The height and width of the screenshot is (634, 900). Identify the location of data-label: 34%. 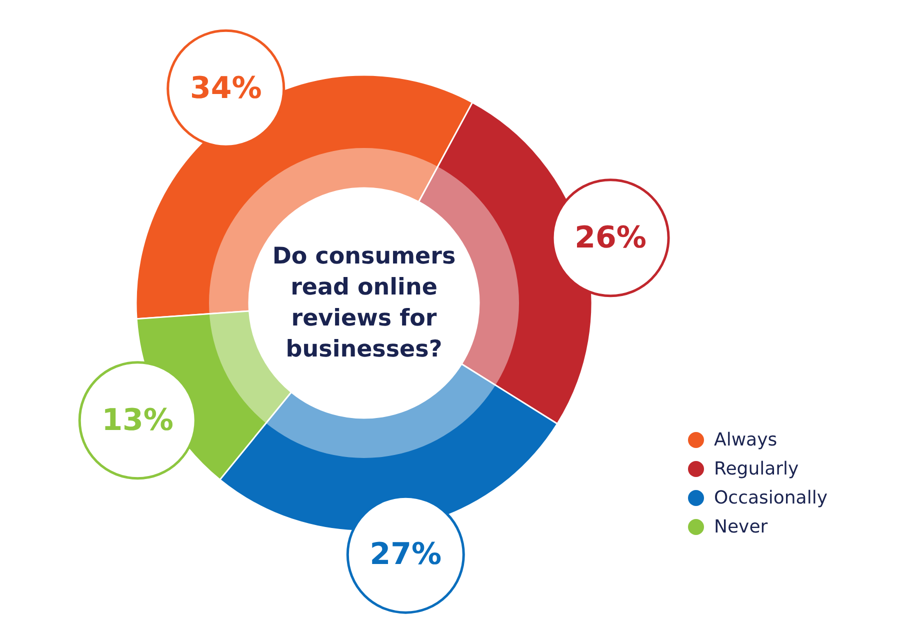
(226, 88).